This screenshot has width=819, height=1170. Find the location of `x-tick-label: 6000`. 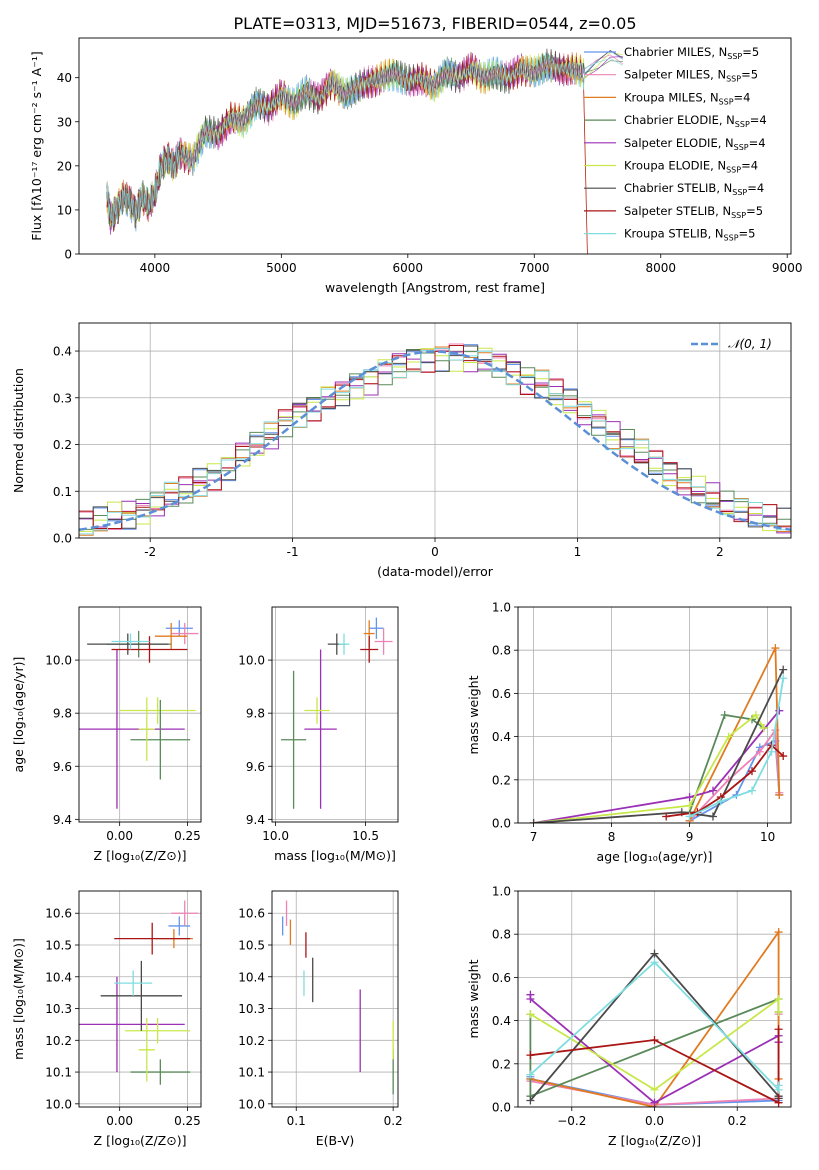

x-tick-label: 6000 is located at coordinates (408, 268).